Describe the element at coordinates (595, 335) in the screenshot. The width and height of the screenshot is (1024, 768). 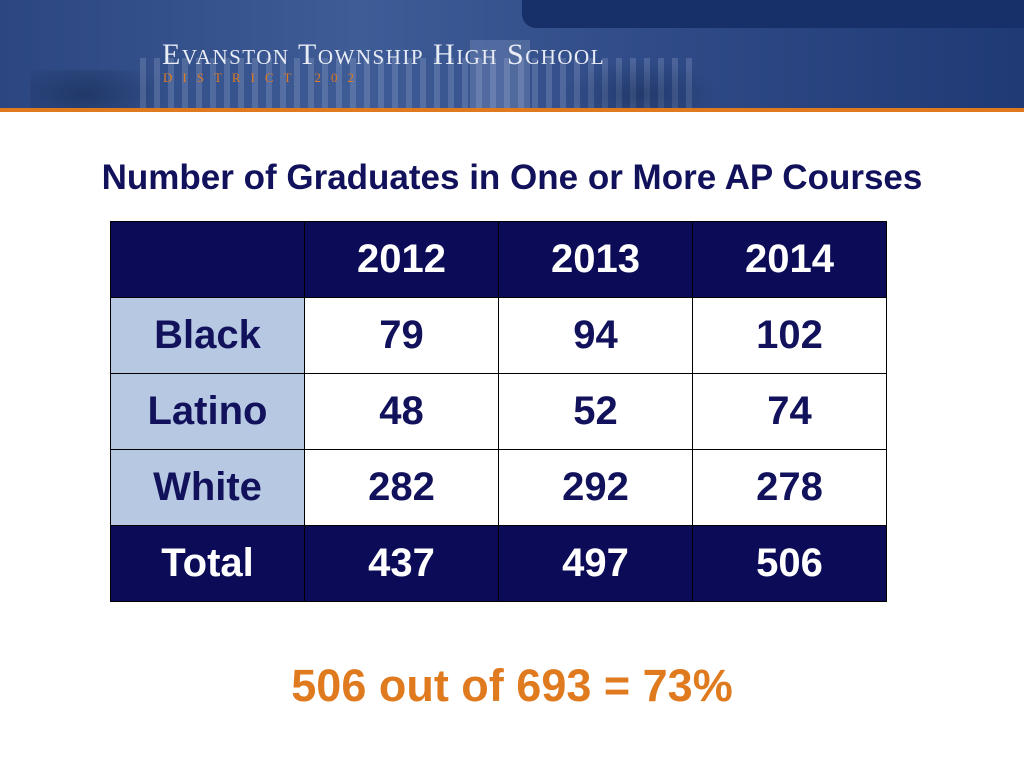
I see `cell-black-2013: 94` at that location.